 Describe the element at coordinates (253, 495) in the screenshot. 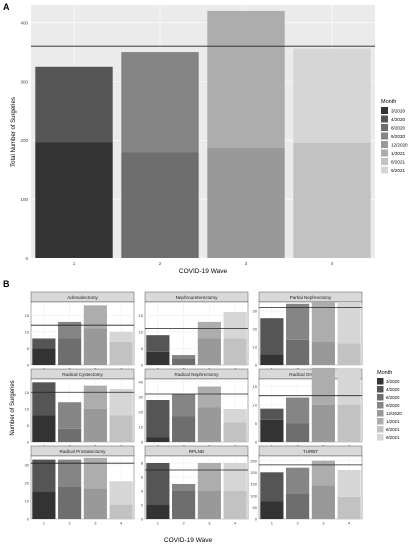

I see `facet-y-tick-label: 100` at that location.